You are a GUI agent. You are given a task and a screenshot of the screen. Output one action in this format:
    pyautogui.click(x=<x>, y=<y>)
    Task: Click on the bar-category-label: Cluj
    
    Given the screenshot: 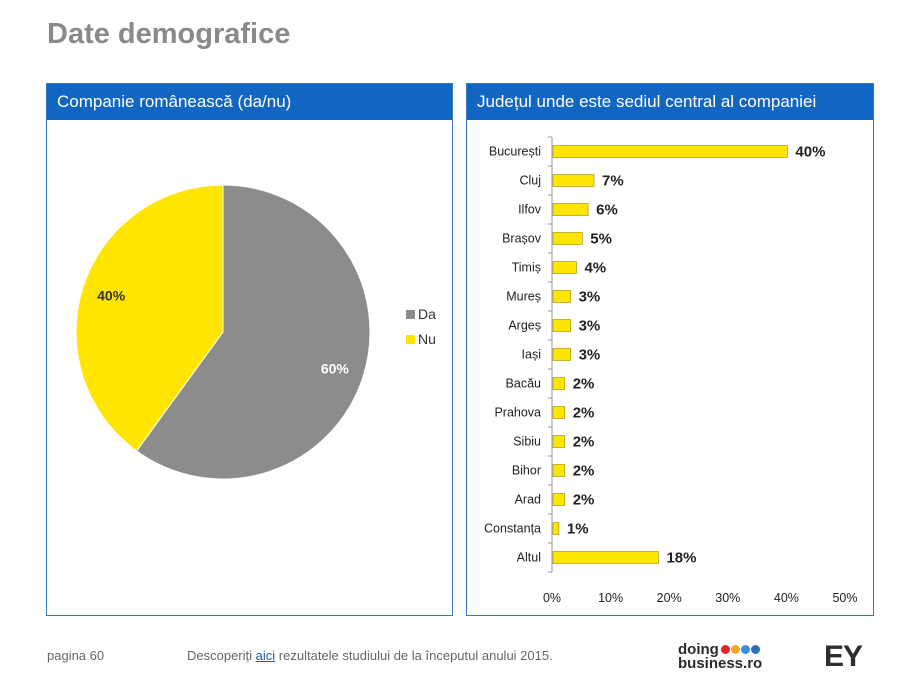 What is the action you would take?
    pyautogui.click(x=530, y=181)
    